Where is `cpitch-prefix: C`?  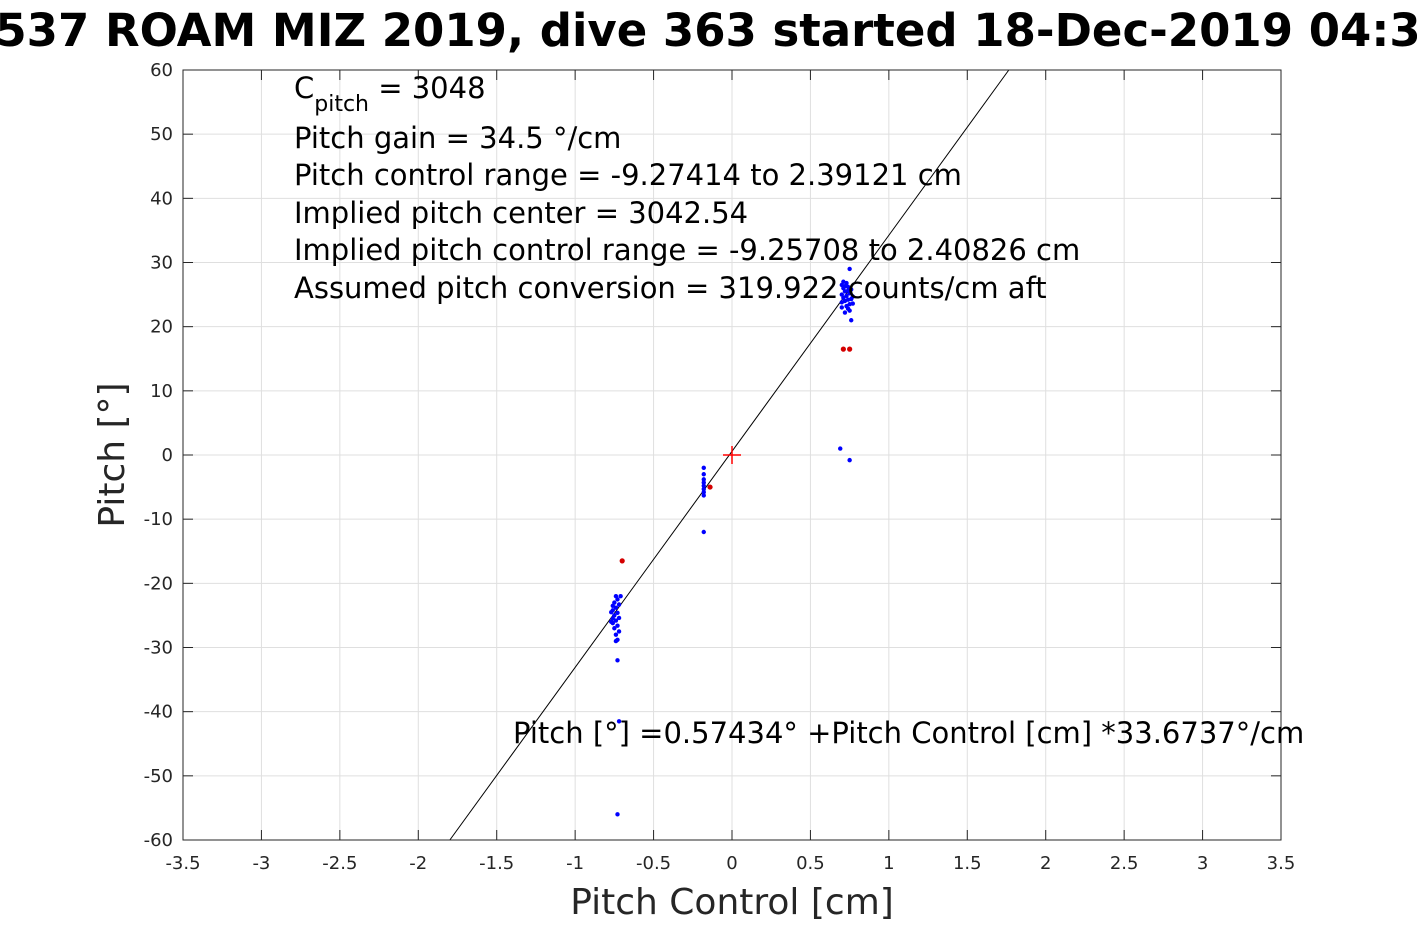 cpitch-prefix: C is located at coordinates (304, 88).